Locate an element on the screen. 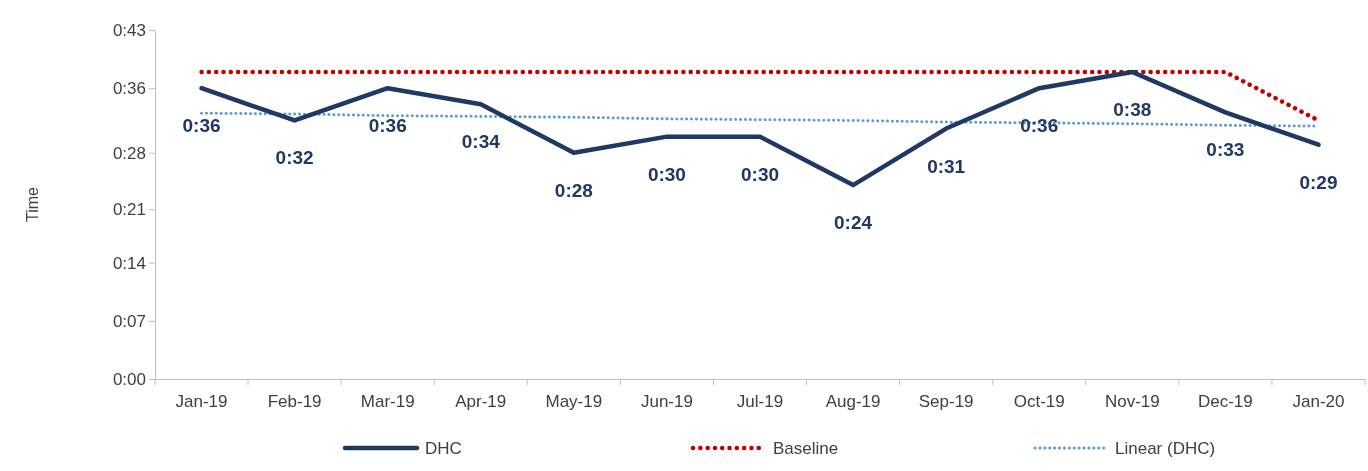  y-tick-label: 0:36 is located at coordinates (129, 89).